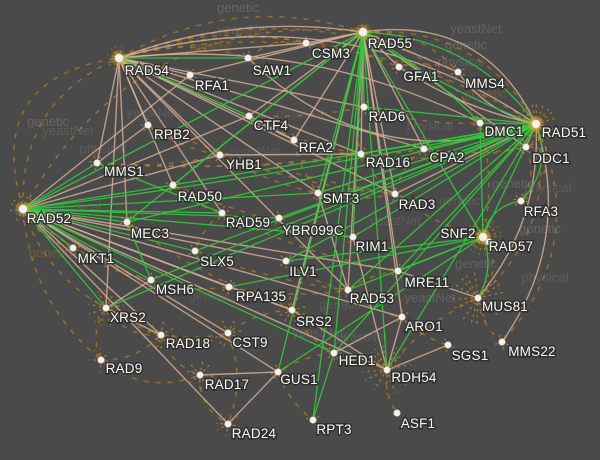 The width and height of the screenshot is (600, 460). Describe the element at coordinates (363, 32) in the screenshot. I see `node-RAD55` at that location.